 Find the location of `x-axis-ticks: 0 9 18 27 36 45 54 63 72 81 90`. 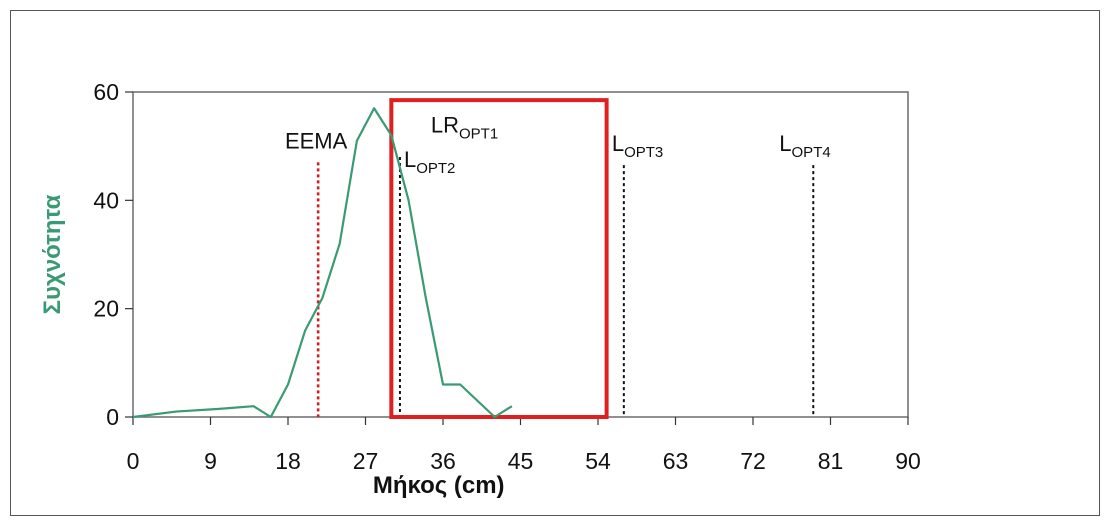

x-axis-ticks: 0 9 18 27 36 45 54 63 72 81 90 is located at coordinates (524, 445).